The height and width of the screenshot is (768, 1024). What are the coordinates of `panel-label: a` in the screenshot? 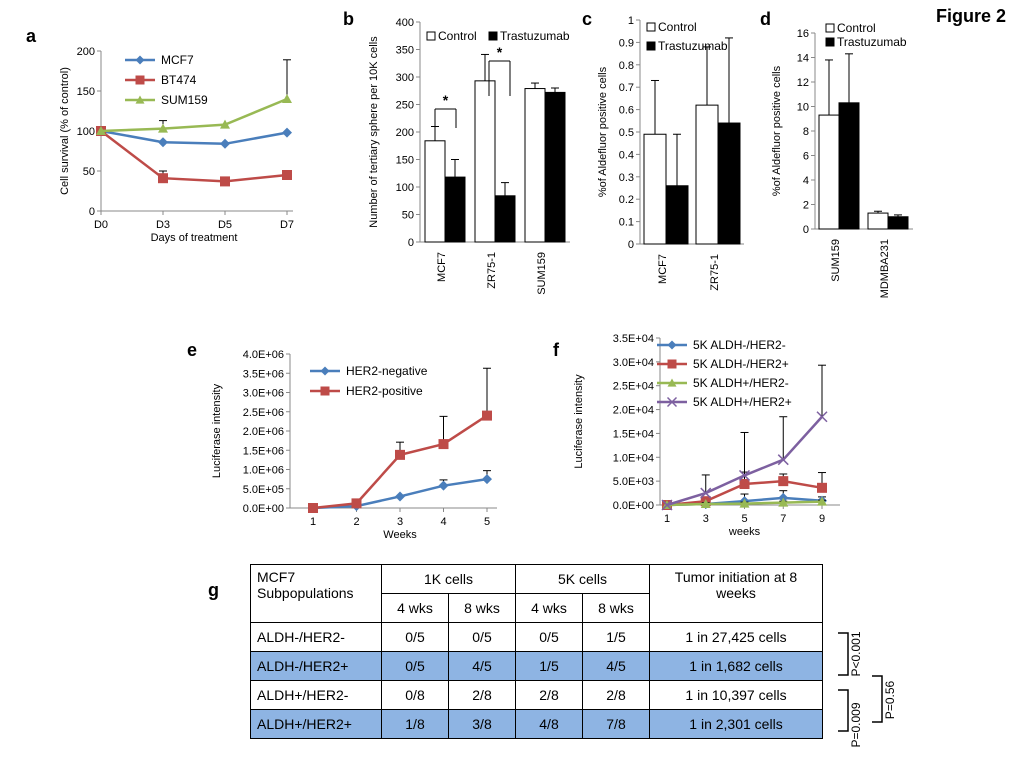 It's located at (31, 36).